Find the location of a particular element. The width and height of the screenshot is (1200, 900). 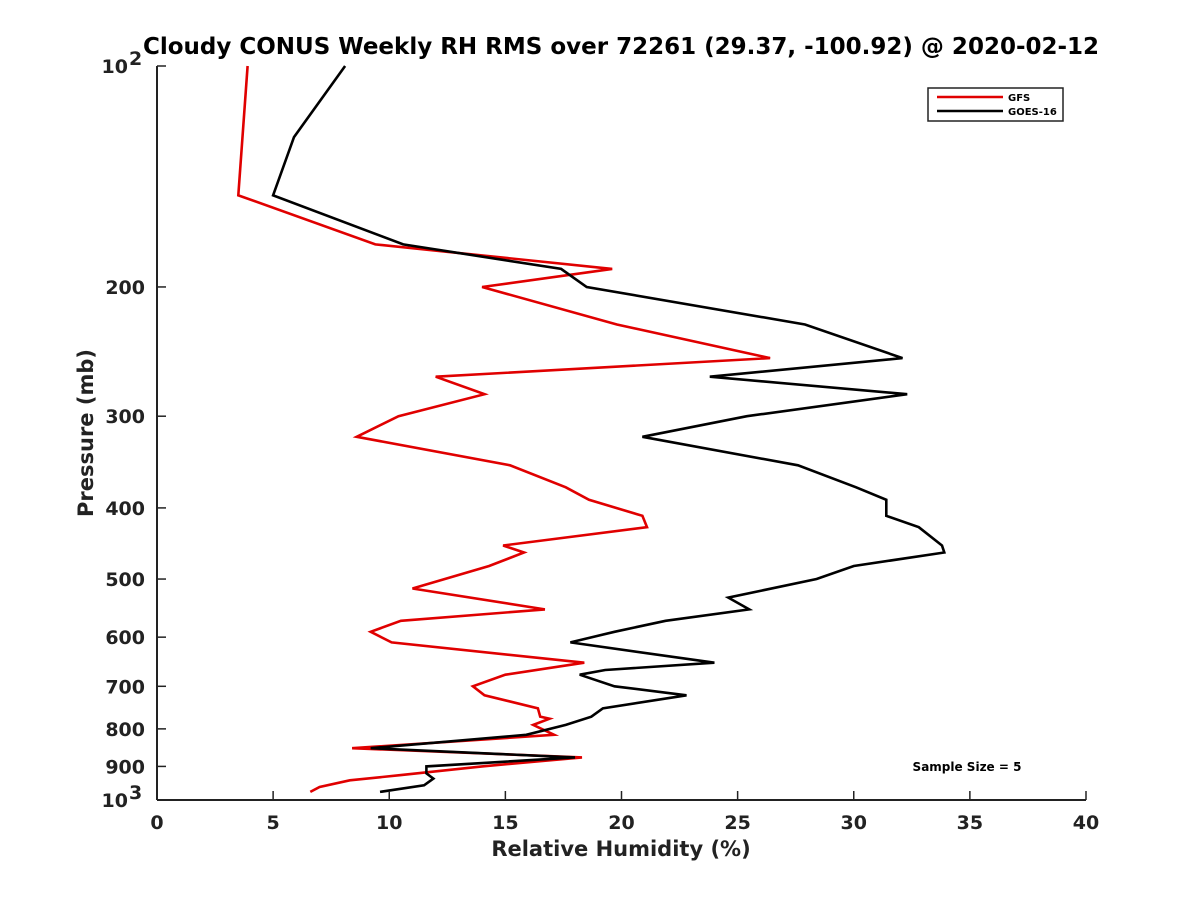

x-axis-label: Relative Humidity (%) is located at coordinates (620, 849).